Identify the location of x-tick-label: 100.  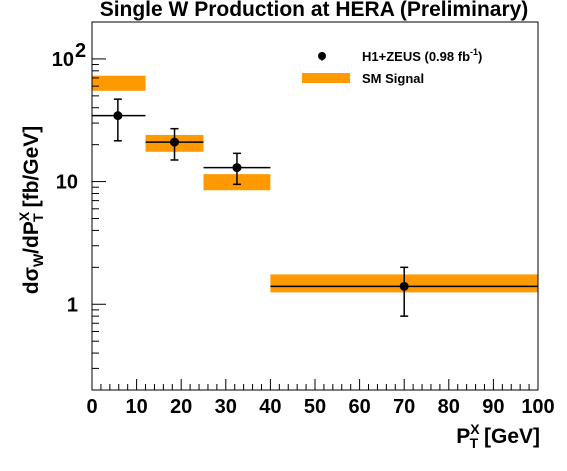
(537, 407).